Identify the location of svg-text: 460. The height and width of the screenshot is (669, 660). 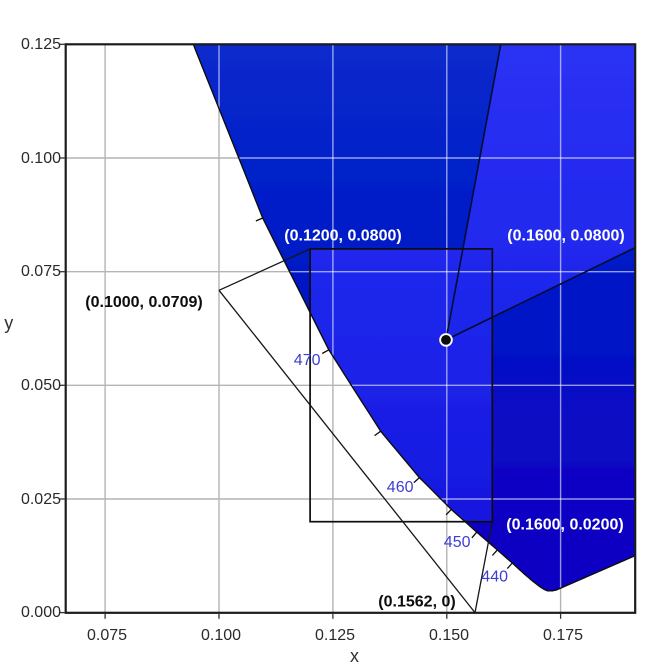
(400, 487).